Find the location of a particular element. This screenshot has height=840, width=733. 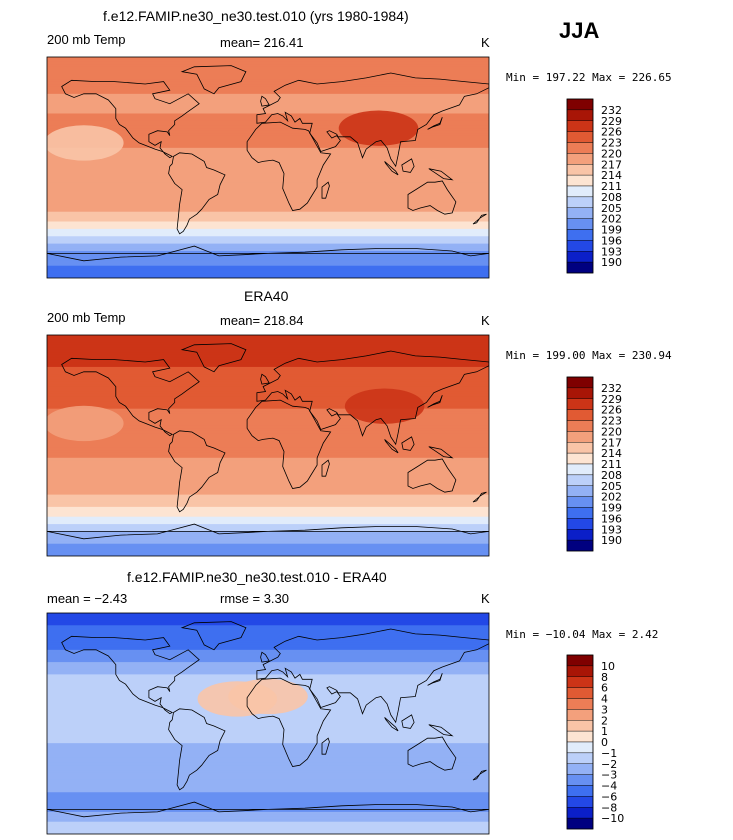

colorbar-tick-label: 232 is located at coordinates (611, 388).